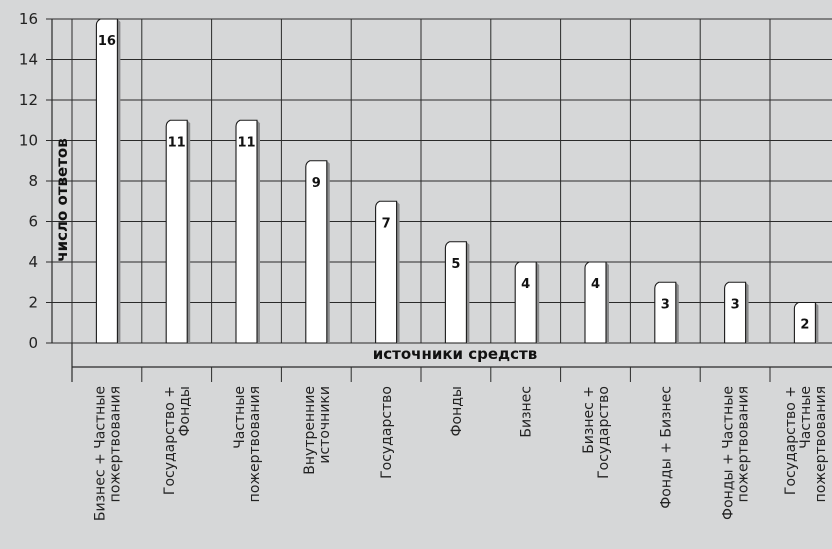 Image resolution: width=832 pixels, height=549 pixels. Describe the element at coordinates (310, 430) in the screenshot. I see `category-label-line: Внутренние` at that location.